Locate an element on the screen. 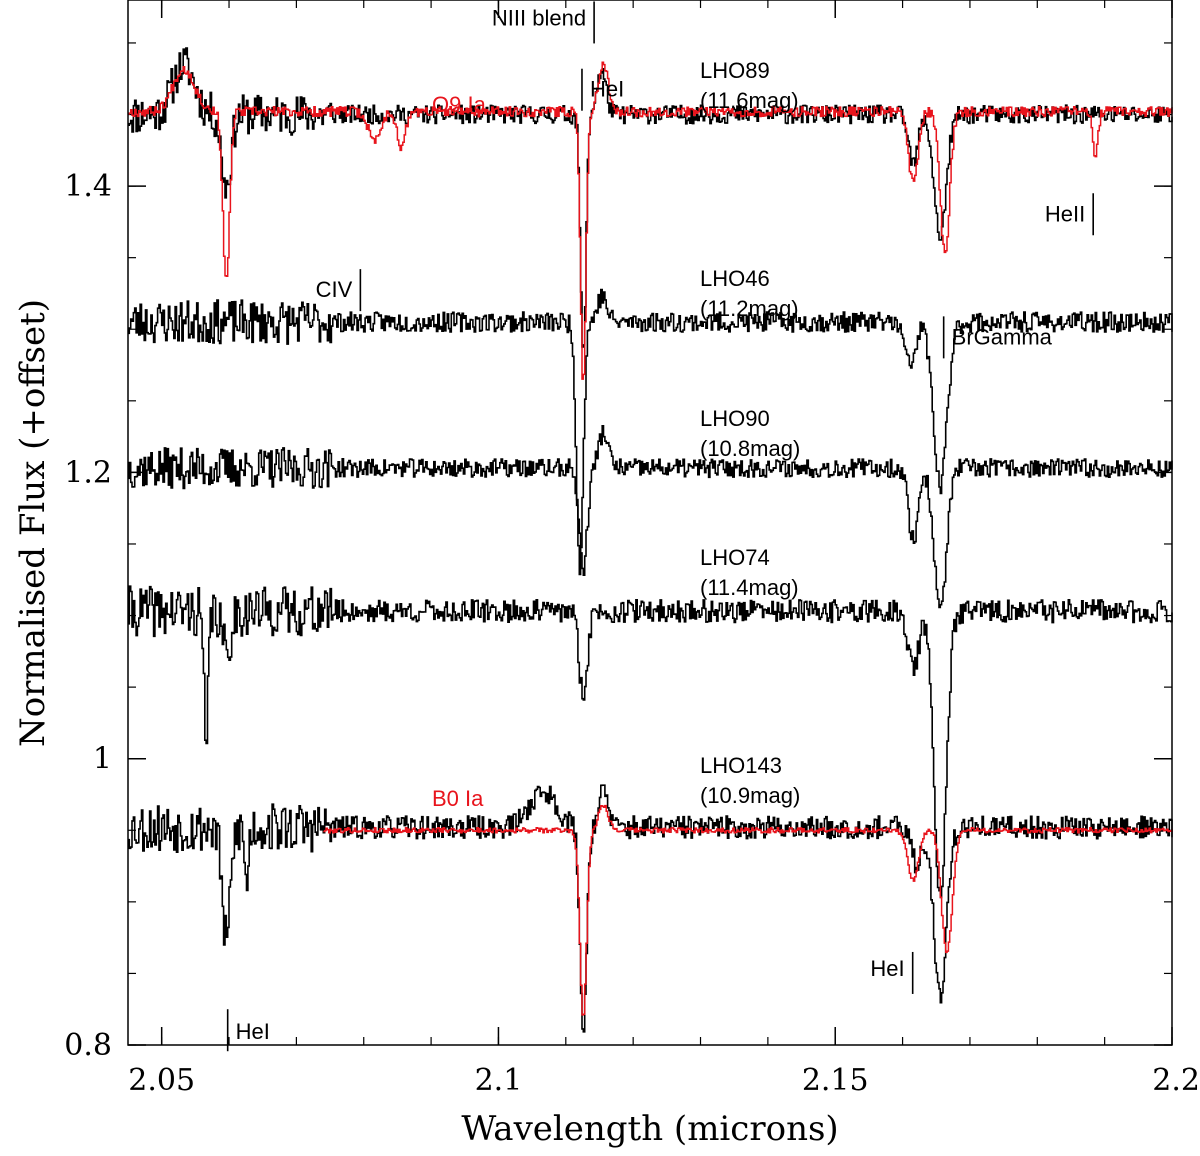 This screenshot has height=1156, width=1200. series-label-o9-ia-model: O9 Ia is located at coordinates (459, 104).